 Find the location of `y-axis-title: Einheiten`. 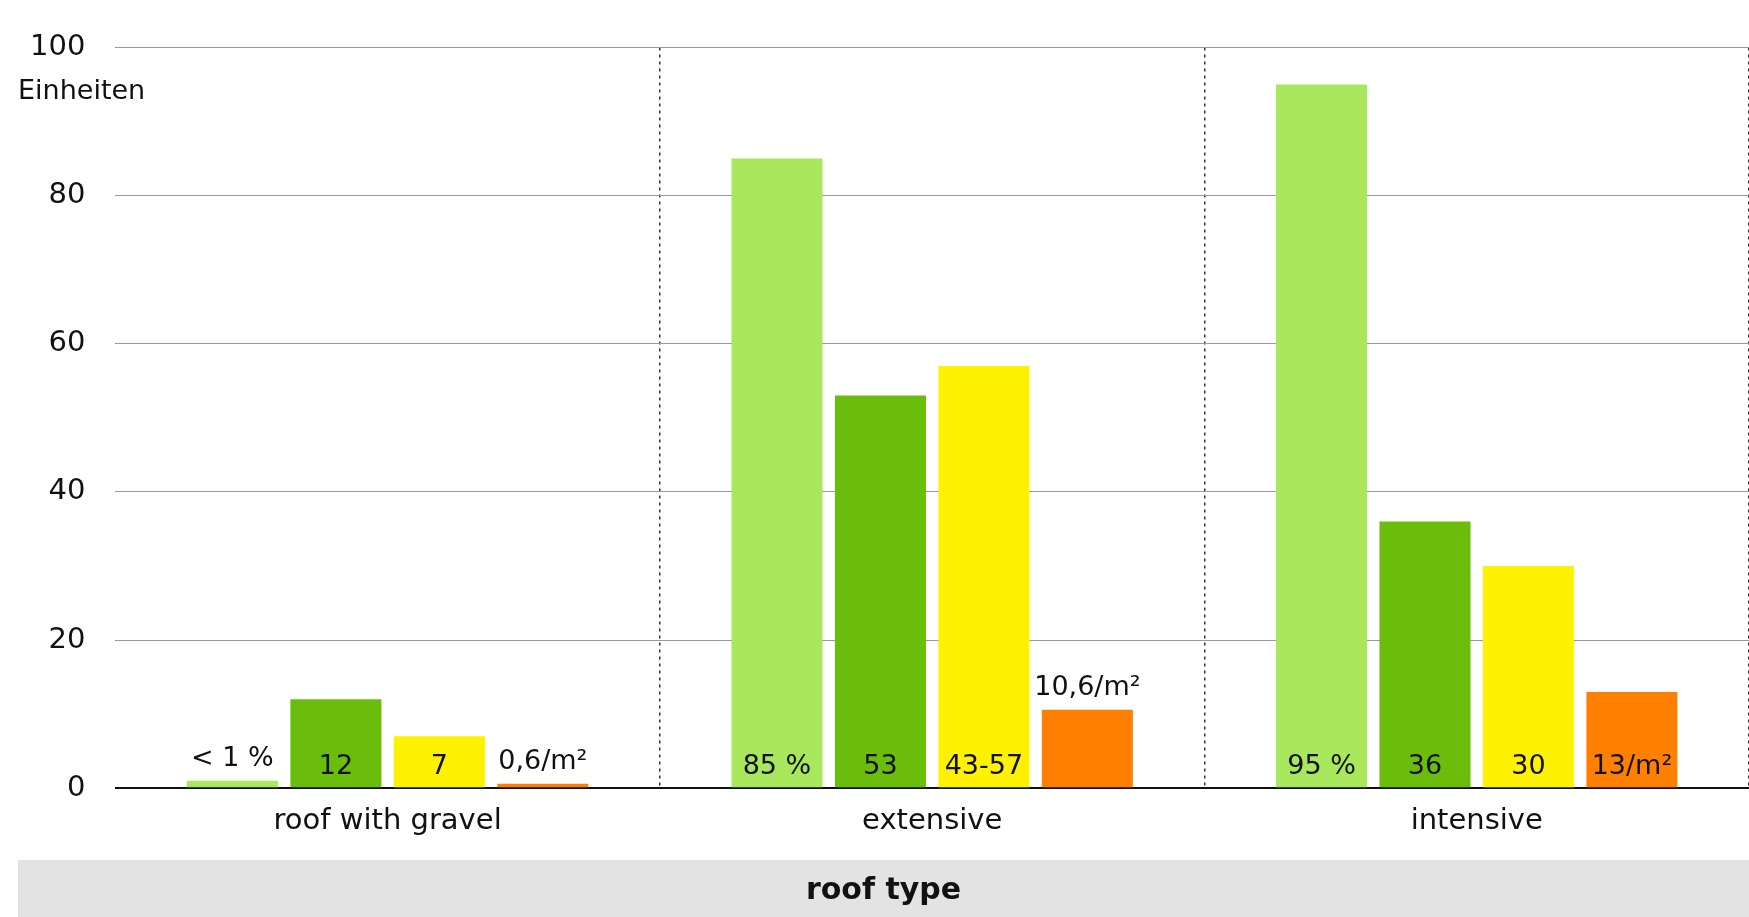

y-axis-title: Einheiten is located at coordinates (82, 90).